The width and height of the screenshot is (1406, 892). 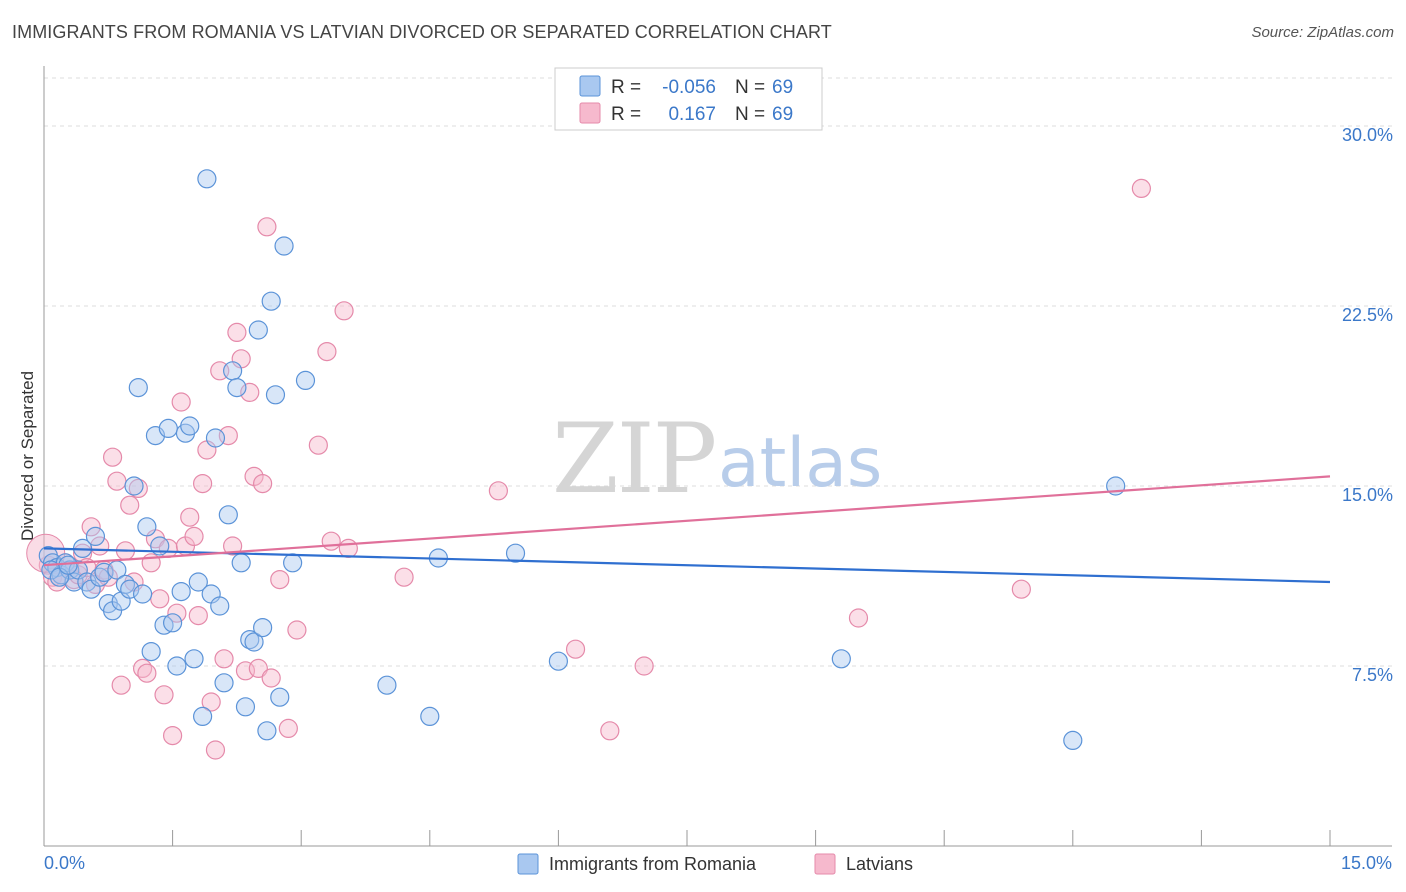 I want to click on watermark: ZIP atlas, so click(x=717, y=459).